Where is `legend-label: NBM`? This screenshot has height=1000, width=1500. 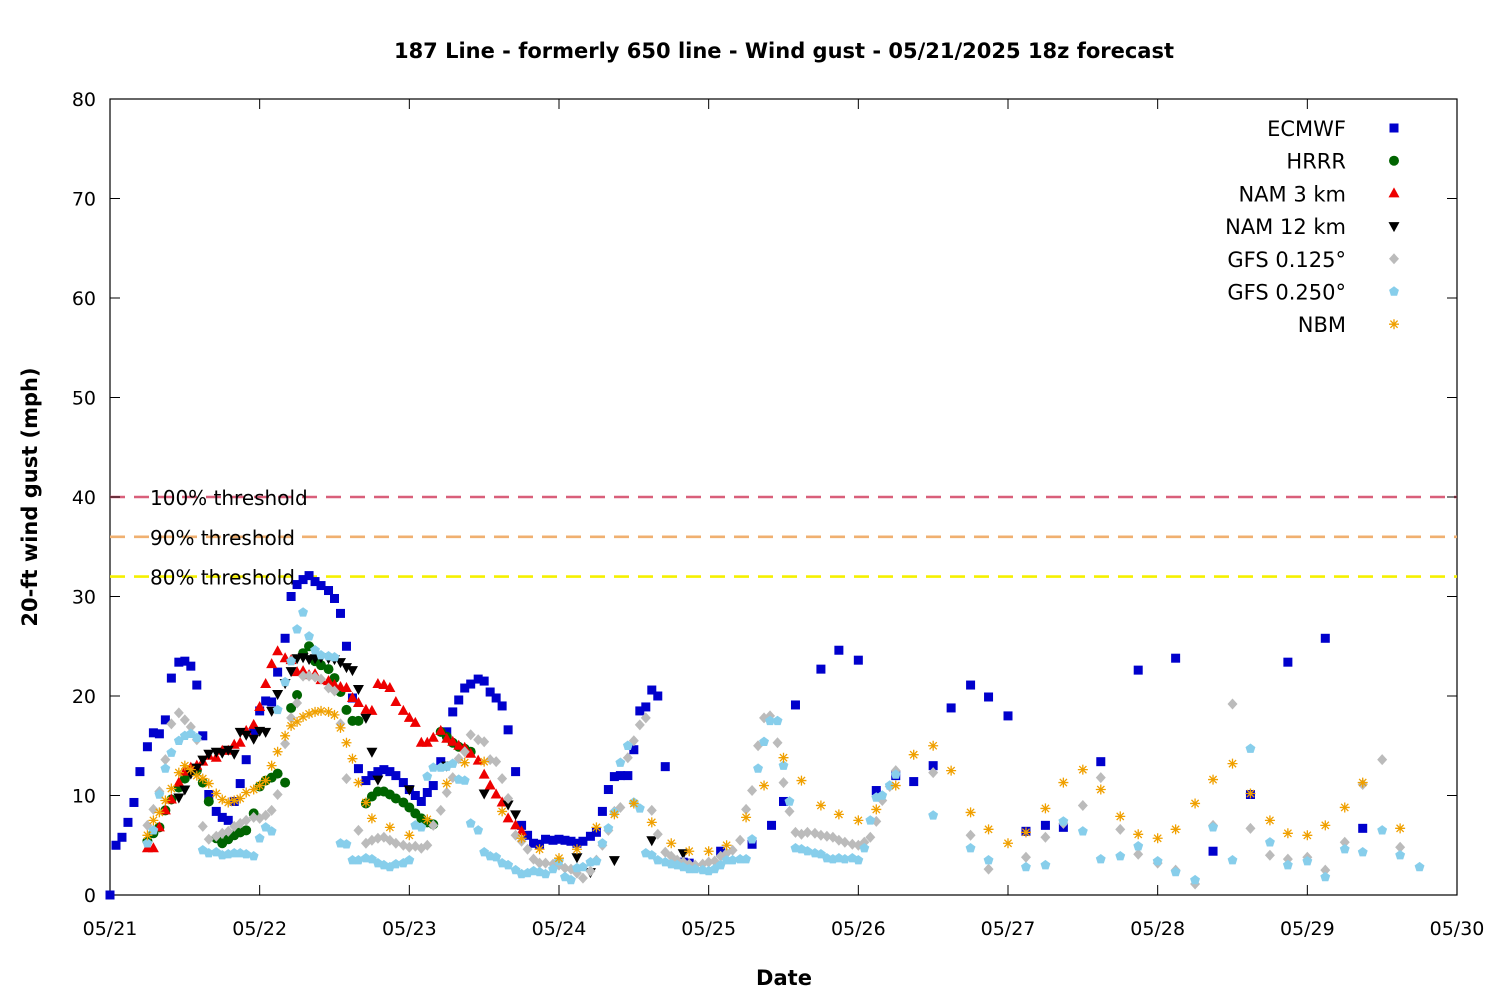 legend-label: NBM is located at coordinates (1322, 325).